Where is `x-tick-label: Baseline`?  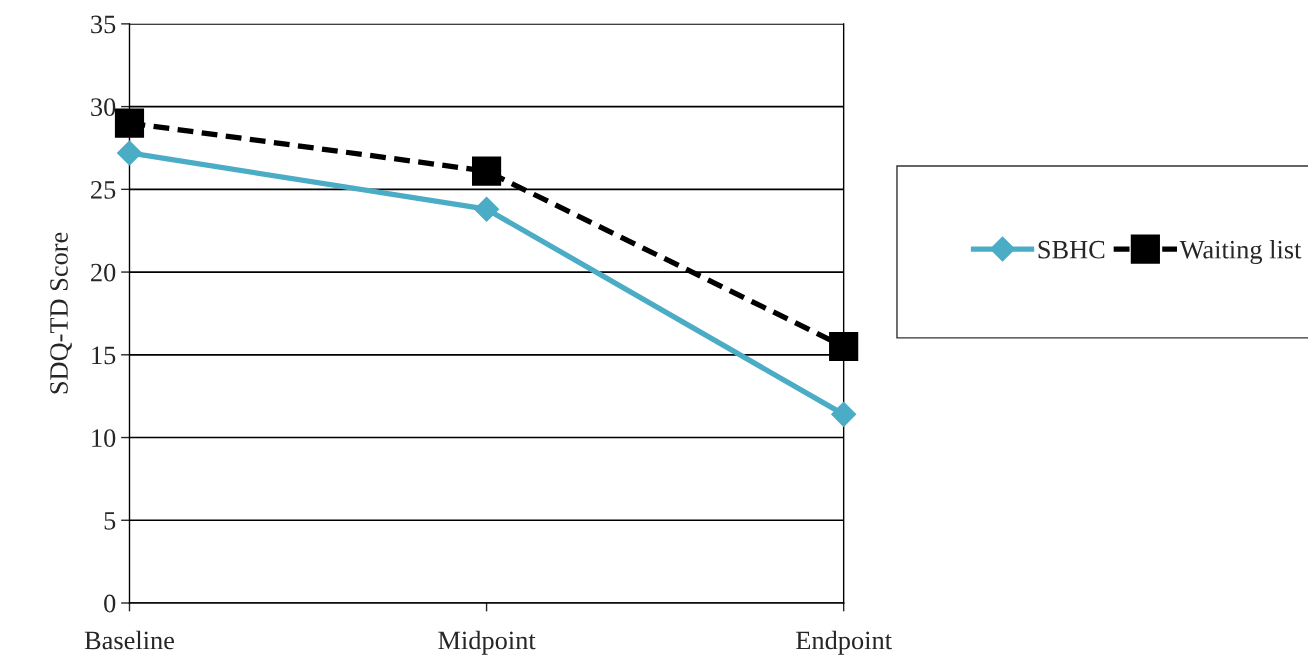
x-tick-label: Baseline is located at coordinates (129, 640).